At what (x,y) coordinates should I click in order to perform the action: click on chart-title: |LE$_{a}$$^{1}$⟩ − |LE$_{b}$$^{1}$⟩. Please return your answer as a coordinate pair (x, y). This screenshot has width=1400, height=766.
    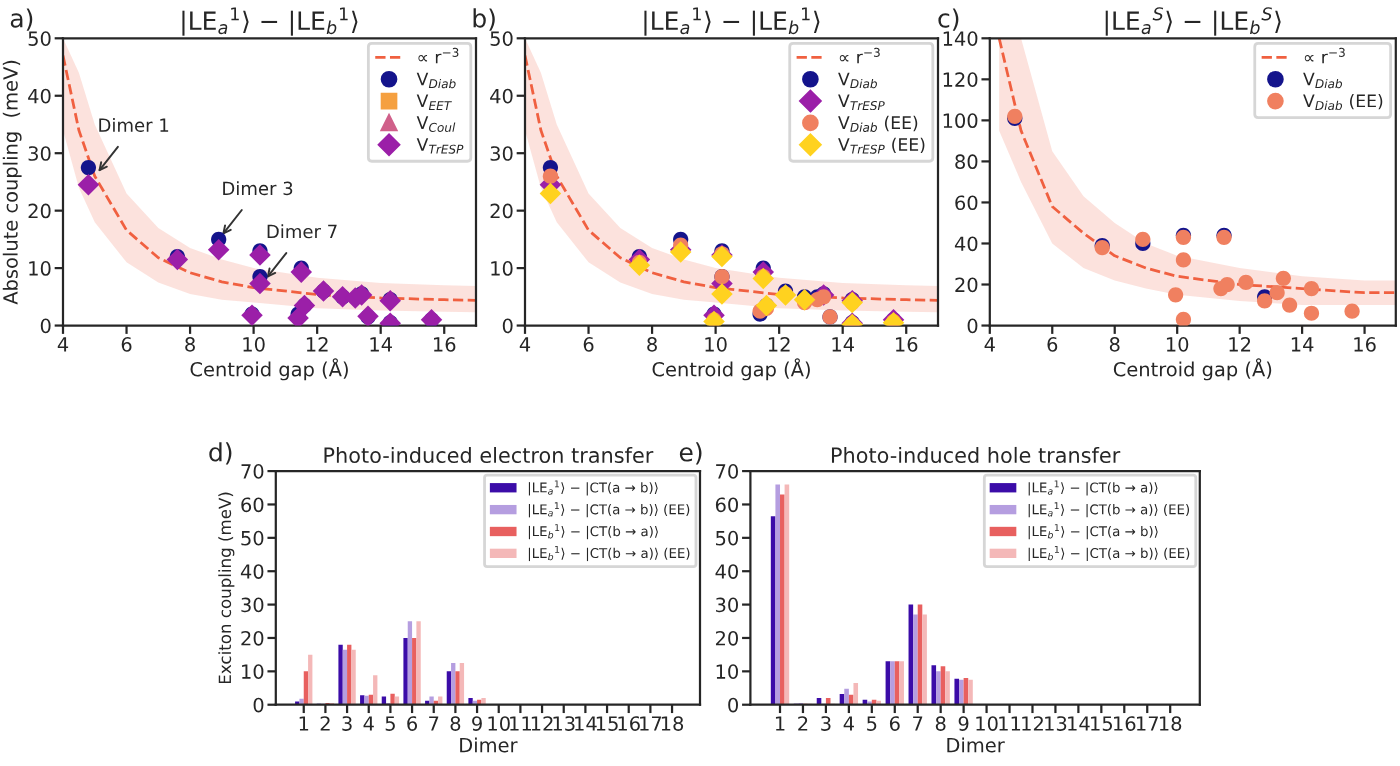
    Looking at the image, I should click on (732, 21).